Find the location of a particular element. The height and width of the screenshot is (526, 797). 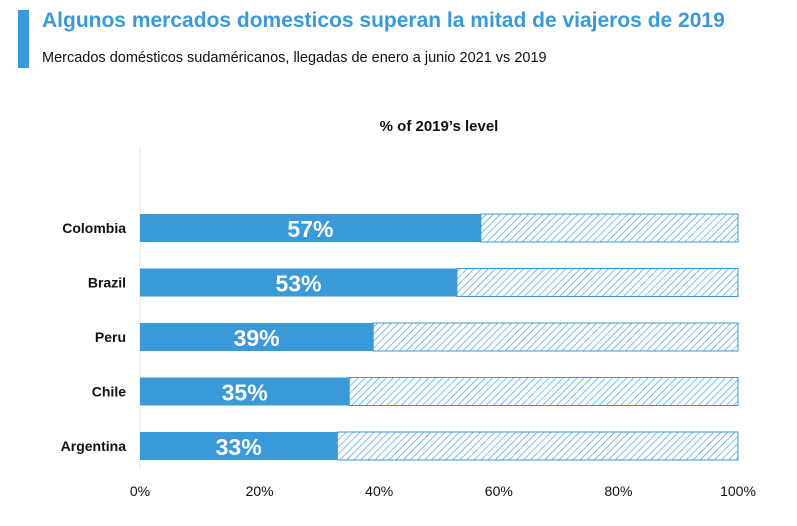

bar-remainder-colombia is located at coordinates (609, 228).